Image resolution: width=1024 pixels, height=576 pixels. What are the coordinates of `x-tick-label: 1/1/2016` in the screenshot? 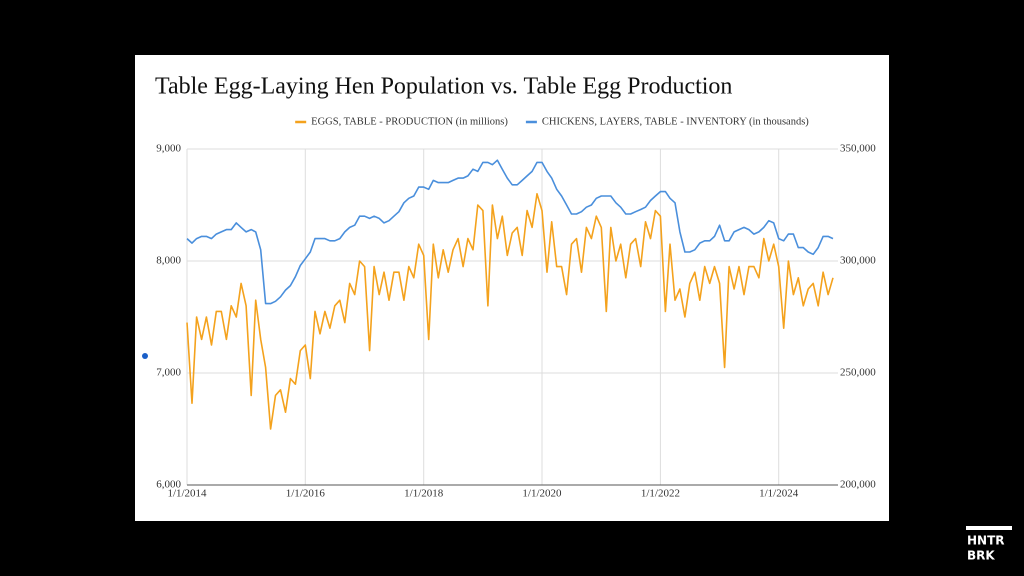 It's located at (306, 494).